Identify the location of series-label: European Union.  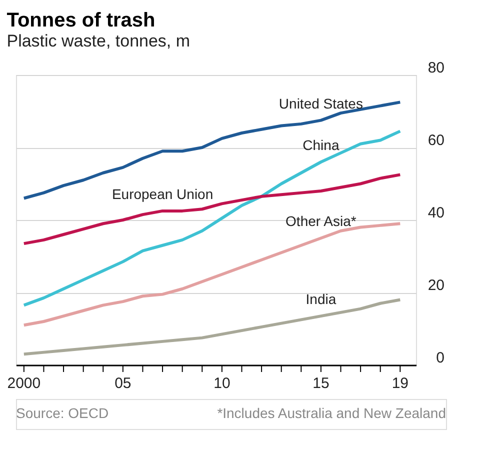
(163, 194).